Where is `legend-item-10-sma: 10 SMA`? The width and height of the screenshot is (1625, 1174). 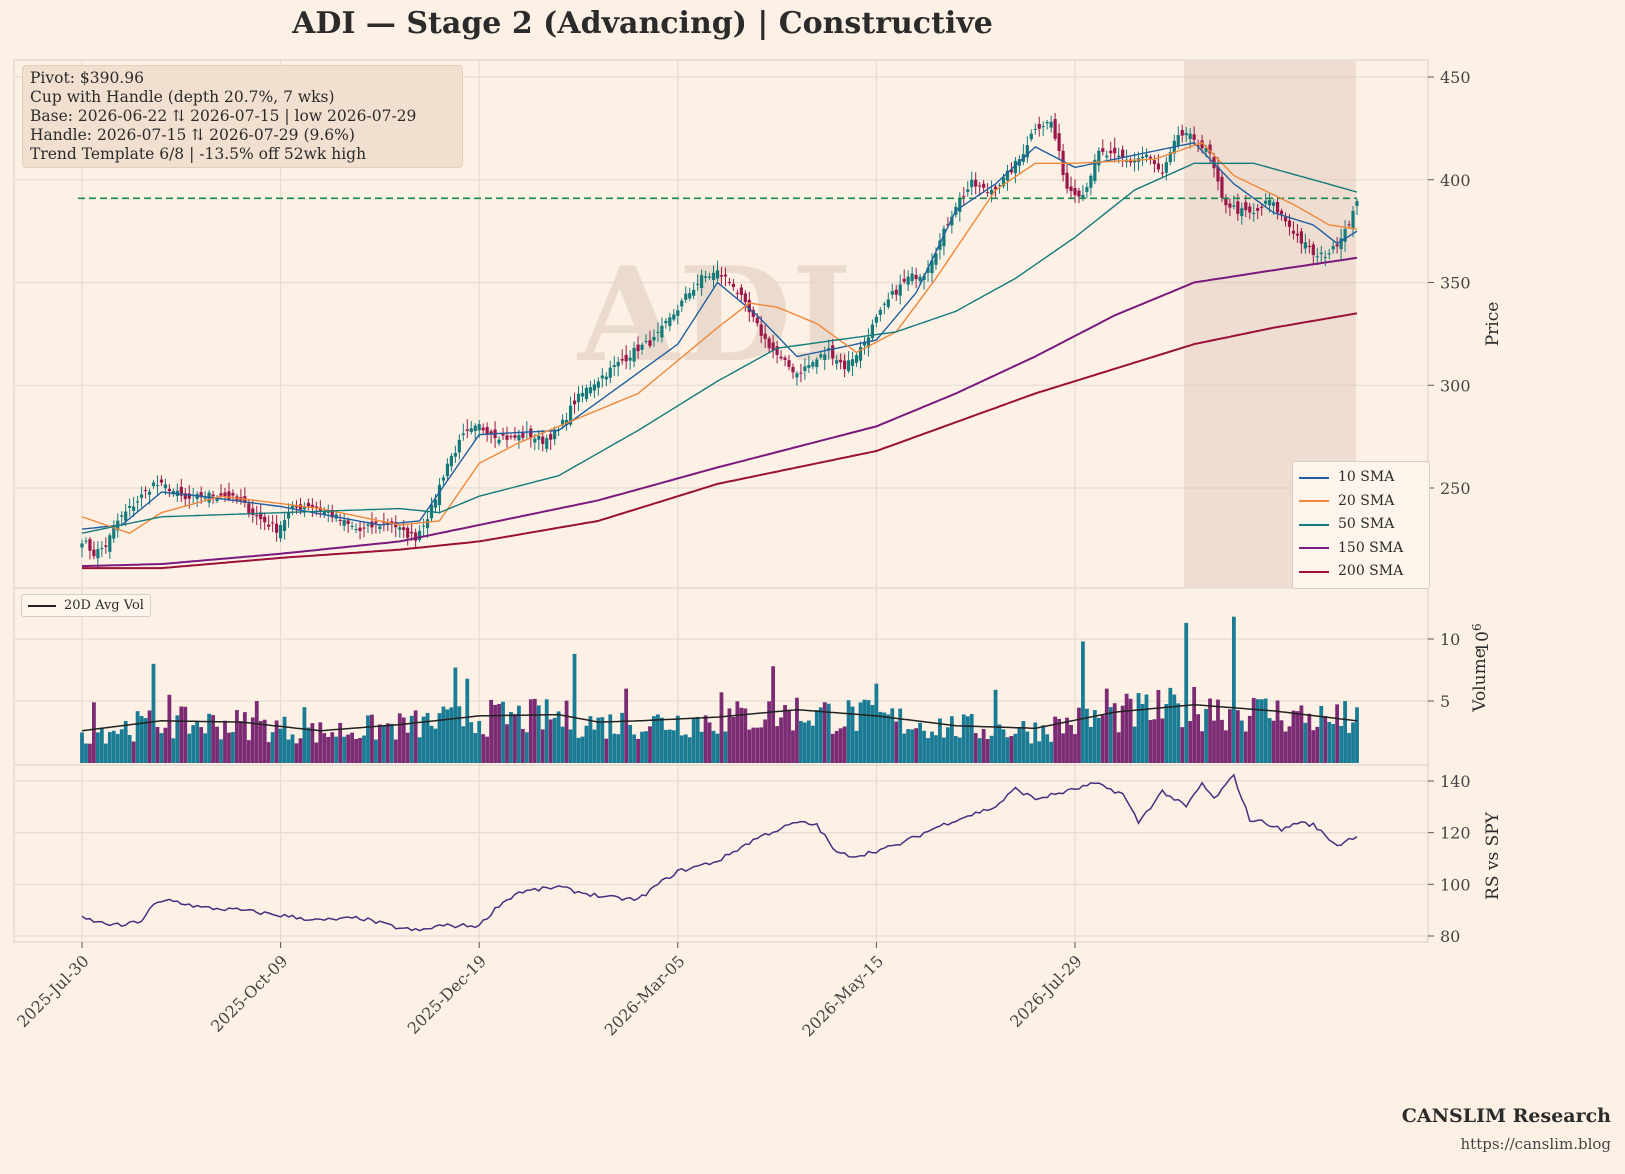
legend-item-10-sma: 10 SMA is located at coordinates (1361, 478).